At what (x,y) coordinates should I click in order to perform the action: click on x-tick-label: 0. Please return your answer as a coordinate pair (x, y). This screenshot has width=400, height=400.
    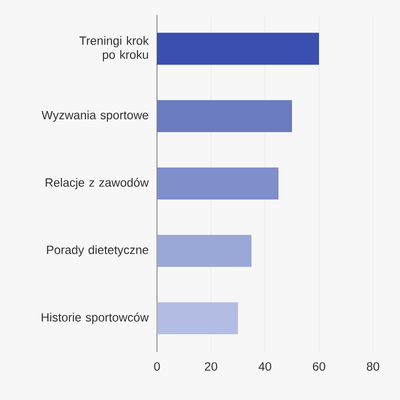
    Looking at the image, I should click on (157, 366).